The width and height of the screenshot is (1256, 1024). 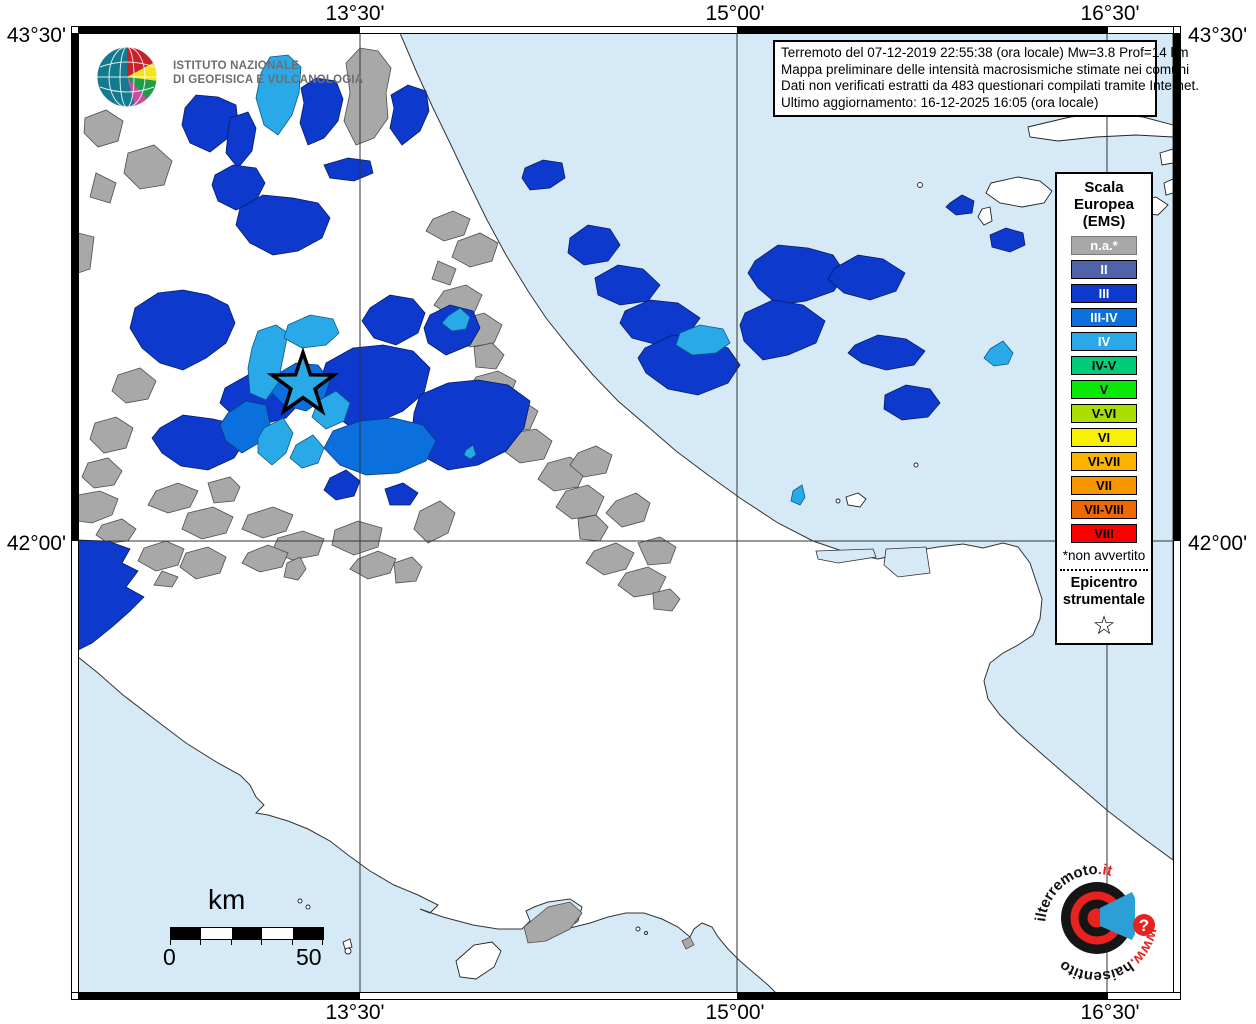 What do you see at coordinates (1104, 269) in the screenshot?
I see `legend-item-ii: II` at bounding box center [1104, 269].